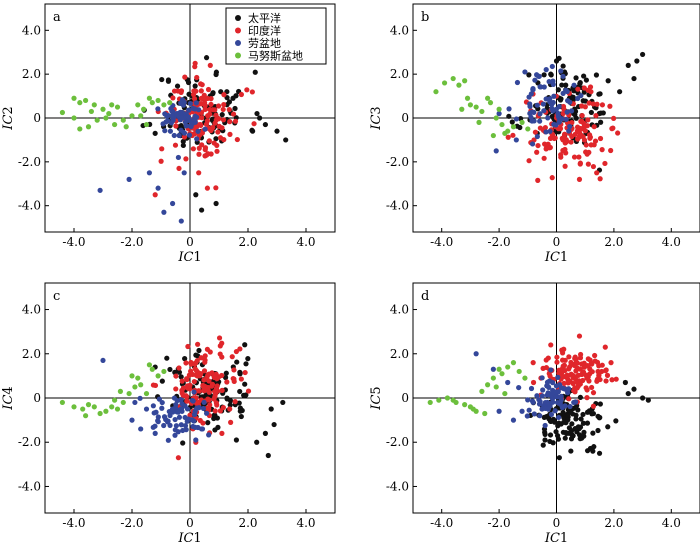 The width and height of the screenshot is (700, 543). What do you see at coordinates (305, 242) in the screenshot?
I see `x-tick-label: 4.0` at bounding box center [305, 242].